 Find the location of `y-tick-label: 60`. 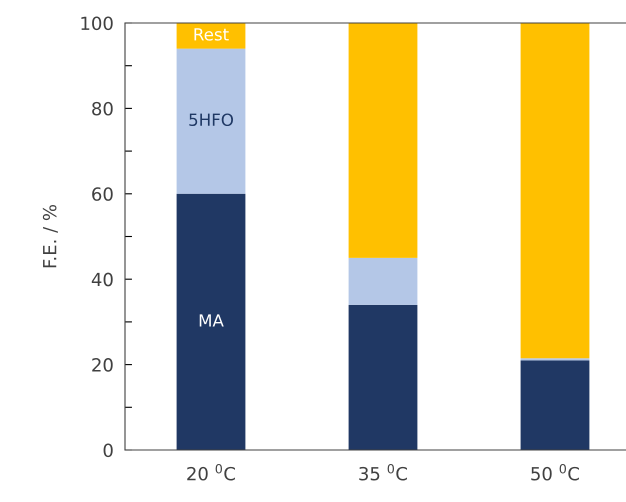

y-tick-label: 60 is located at coordinates (102, 194).